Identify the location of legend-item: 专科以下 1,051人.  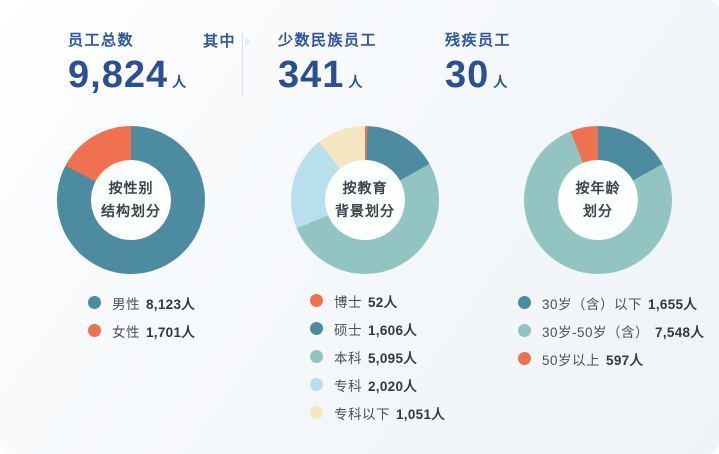
(377, 414).